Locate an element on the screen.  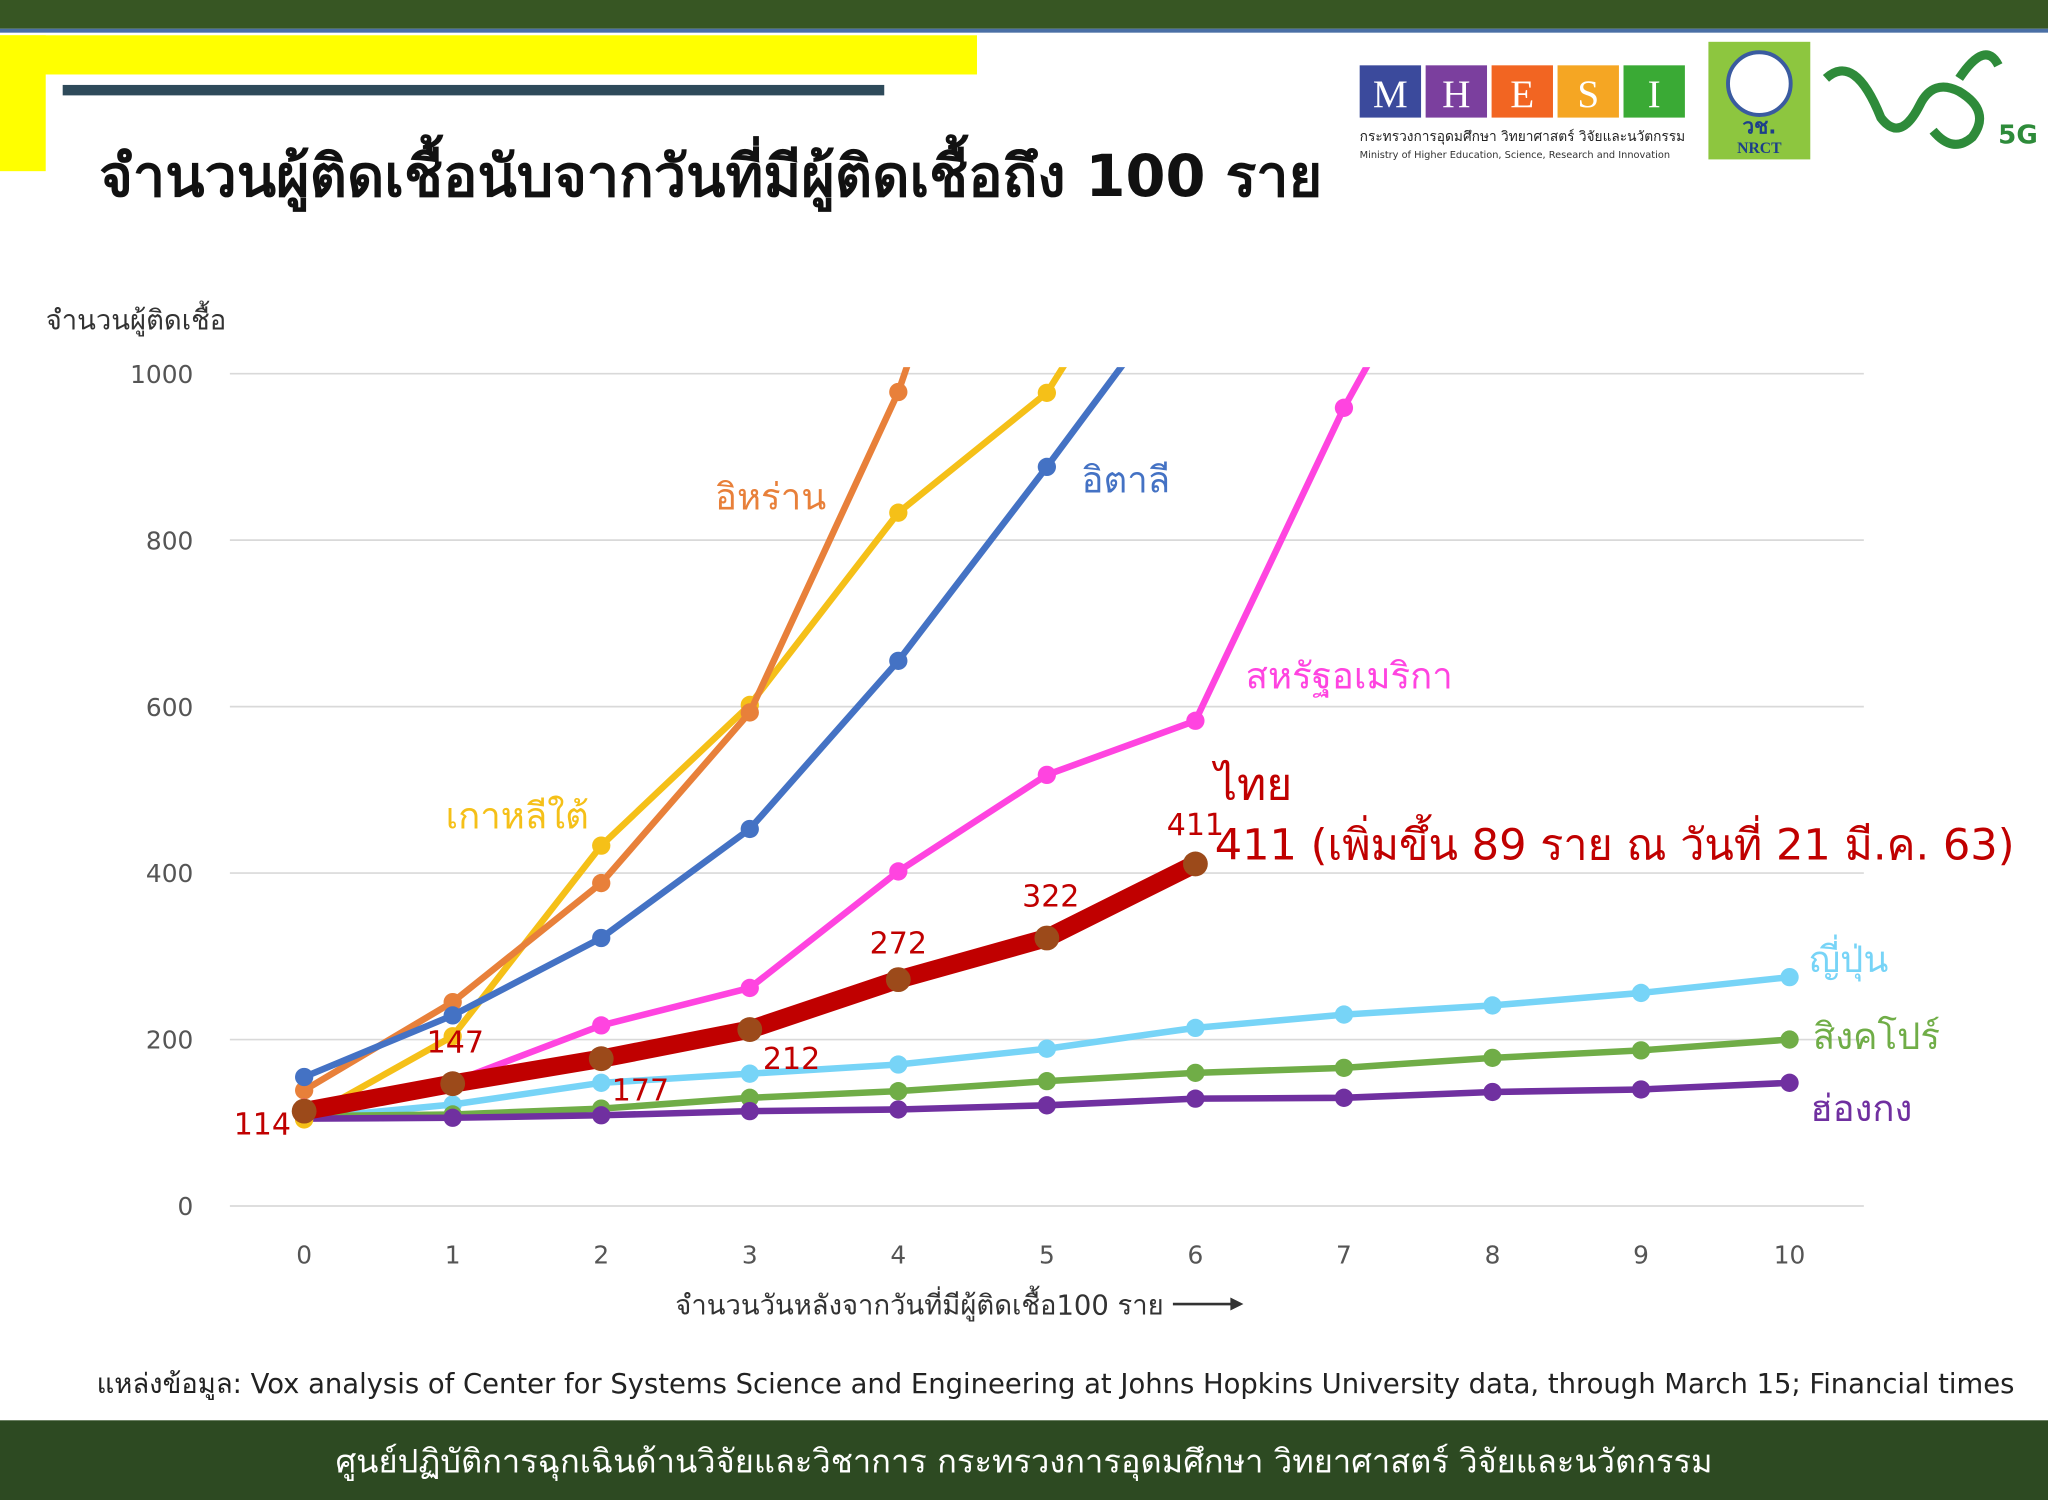
nrct-english: NRCT is located at coordinates (1759, 148).